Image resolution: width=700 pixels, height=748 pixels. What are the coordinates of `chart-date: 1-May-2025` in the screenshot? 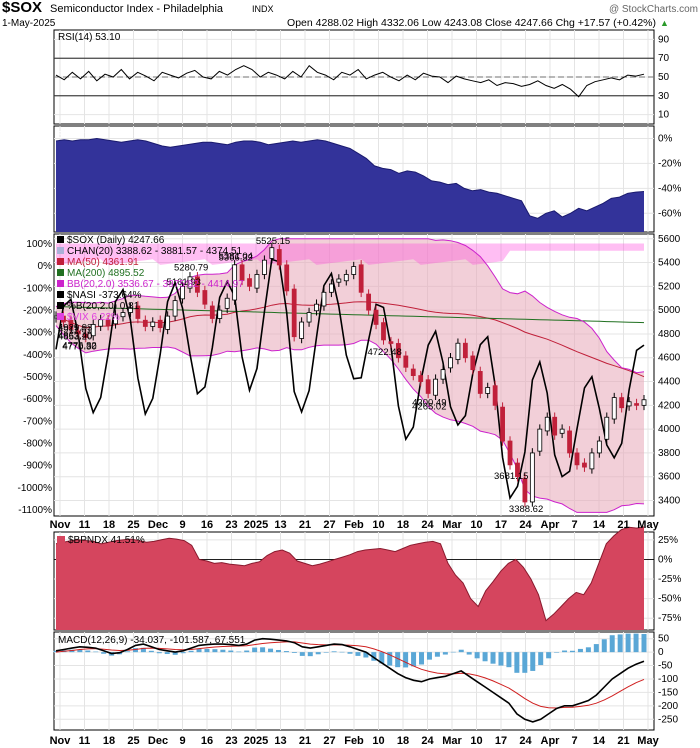 It's located at (29, 23).